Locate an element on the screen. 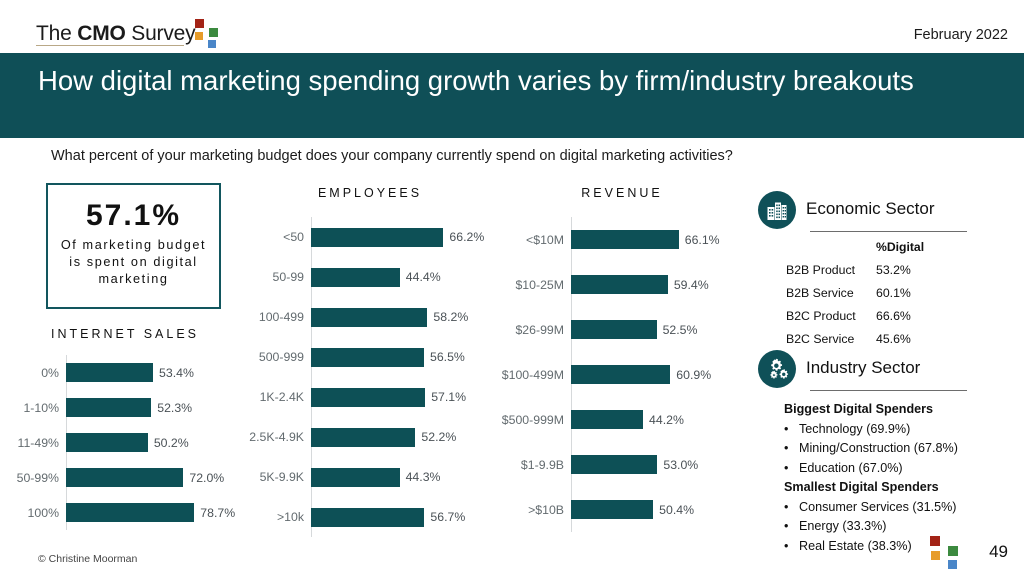 The width and height of the screenshot is (1024, 576). bar-category-label: >$10B is located at coordinates (546, 509).